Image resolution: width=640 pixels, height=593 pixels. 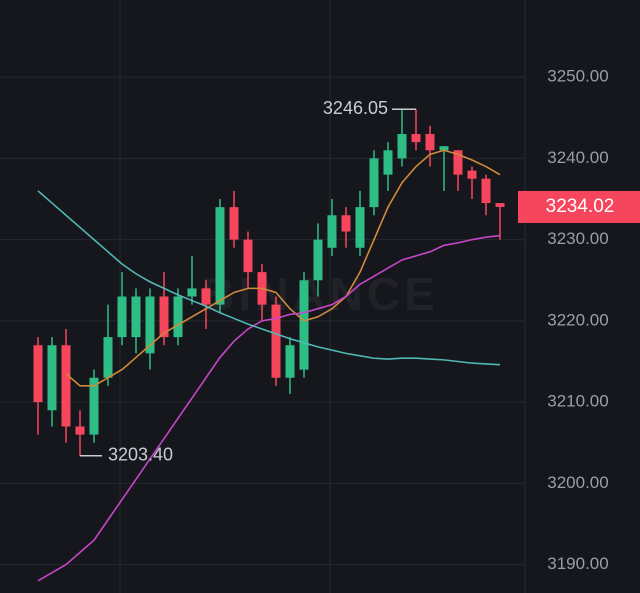 I want to click on y-tick-label: 3190.00, so click(x=577, y=563).